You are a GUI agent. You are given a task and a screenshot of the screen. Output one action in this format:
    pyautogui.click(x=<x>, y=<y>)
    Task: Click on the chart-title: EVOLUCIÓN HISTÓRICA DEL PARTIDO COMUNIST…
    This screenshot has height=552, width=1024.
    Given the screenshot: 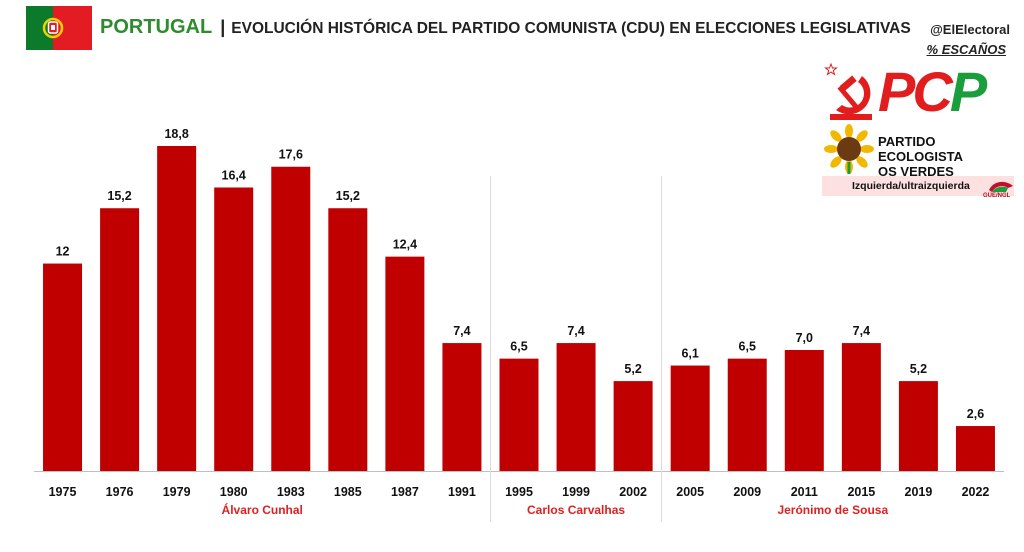 What is the action you would take?
    pyautogui.click(x=571, y=28)
    